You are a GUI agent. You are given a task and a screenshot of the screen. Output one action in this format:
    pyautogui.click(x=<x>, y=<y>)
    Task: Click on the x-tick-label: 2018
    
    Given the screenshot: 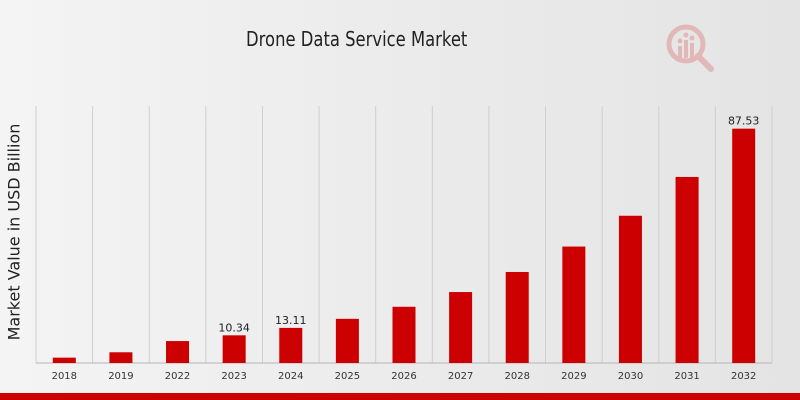 What is the action you would take?
    pyautogui.click(x=64, y=376)
    